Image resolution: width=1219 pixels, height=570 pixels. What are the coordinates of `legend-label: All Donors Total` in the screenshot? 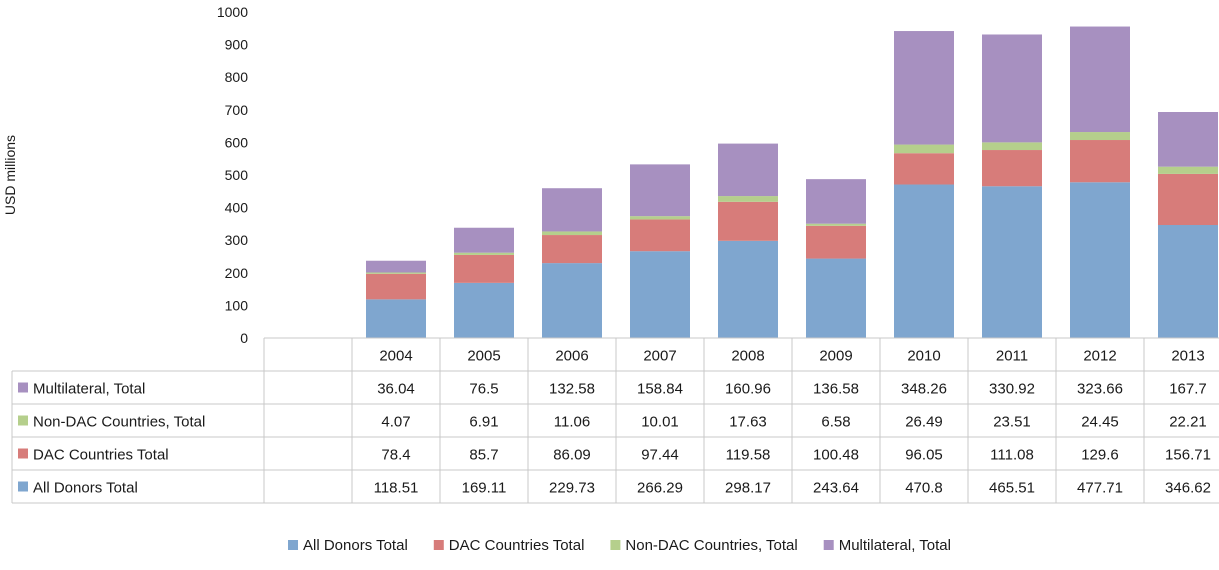 It's located at (355, 545).